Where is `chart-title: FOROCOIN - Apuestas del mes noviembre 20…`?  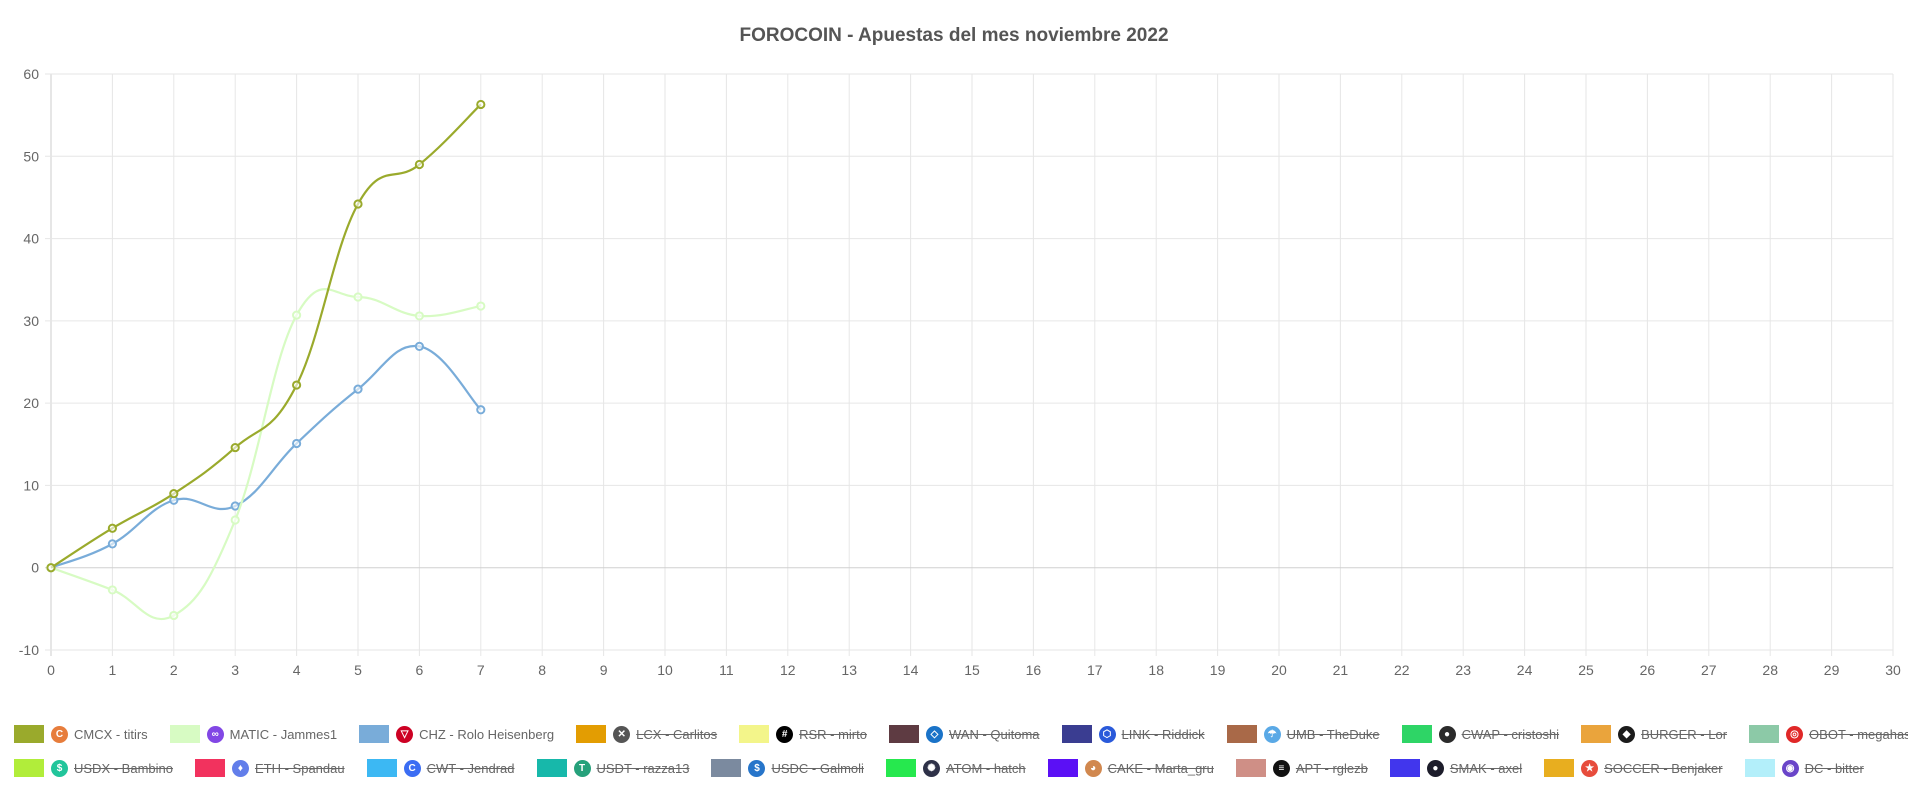 chart-title: FOROCOIN - Apuestas del mes noviembre 20… is located at coordinates (954, 35).